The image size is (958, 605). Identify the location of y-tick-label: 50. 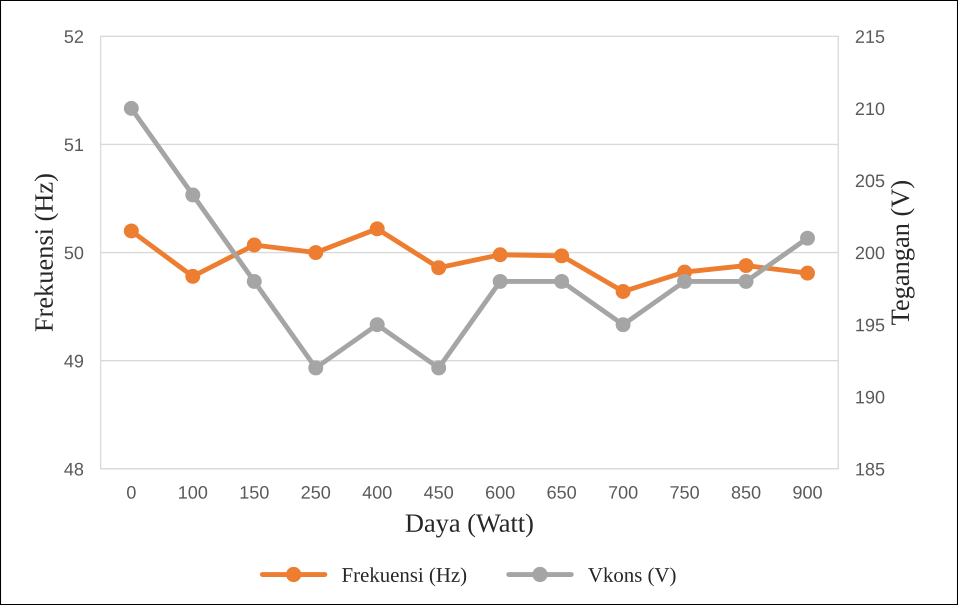
(74, 253).